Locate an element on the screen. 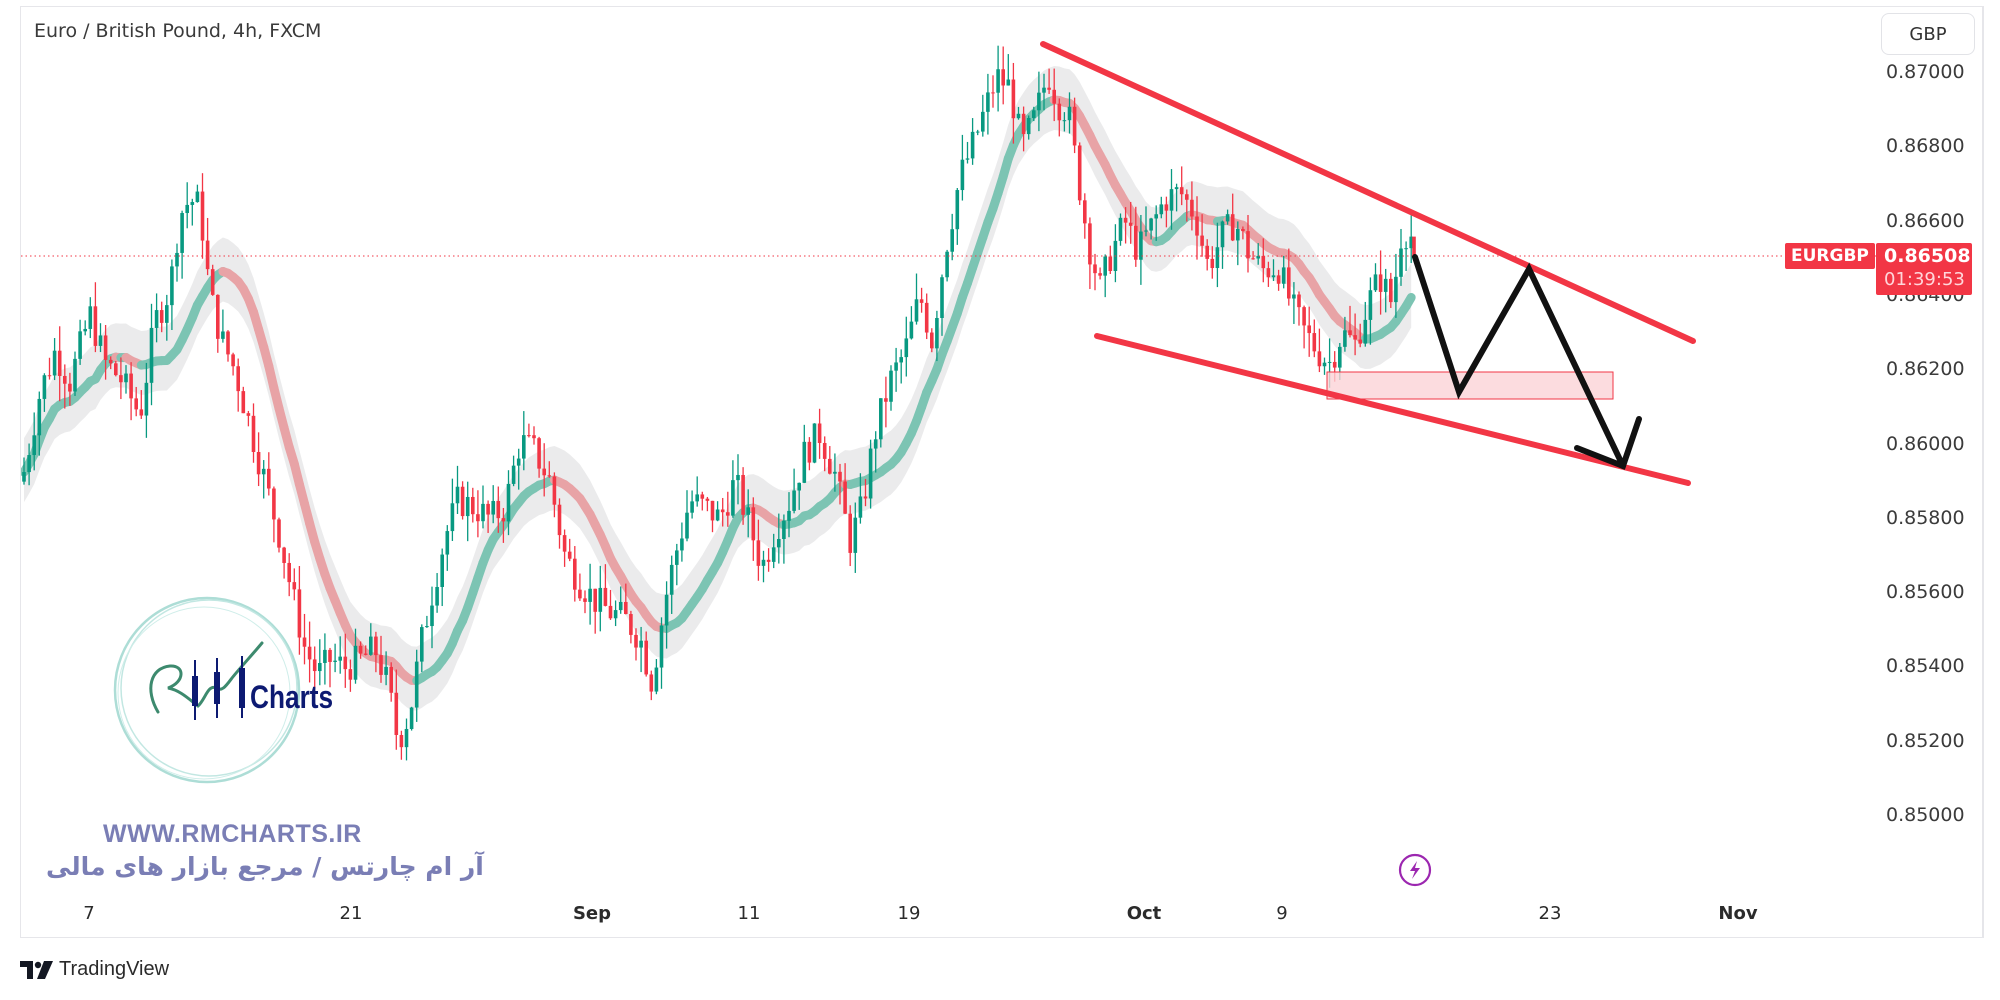  time-axis-label: 23 is located at coordinates (1550, 913).